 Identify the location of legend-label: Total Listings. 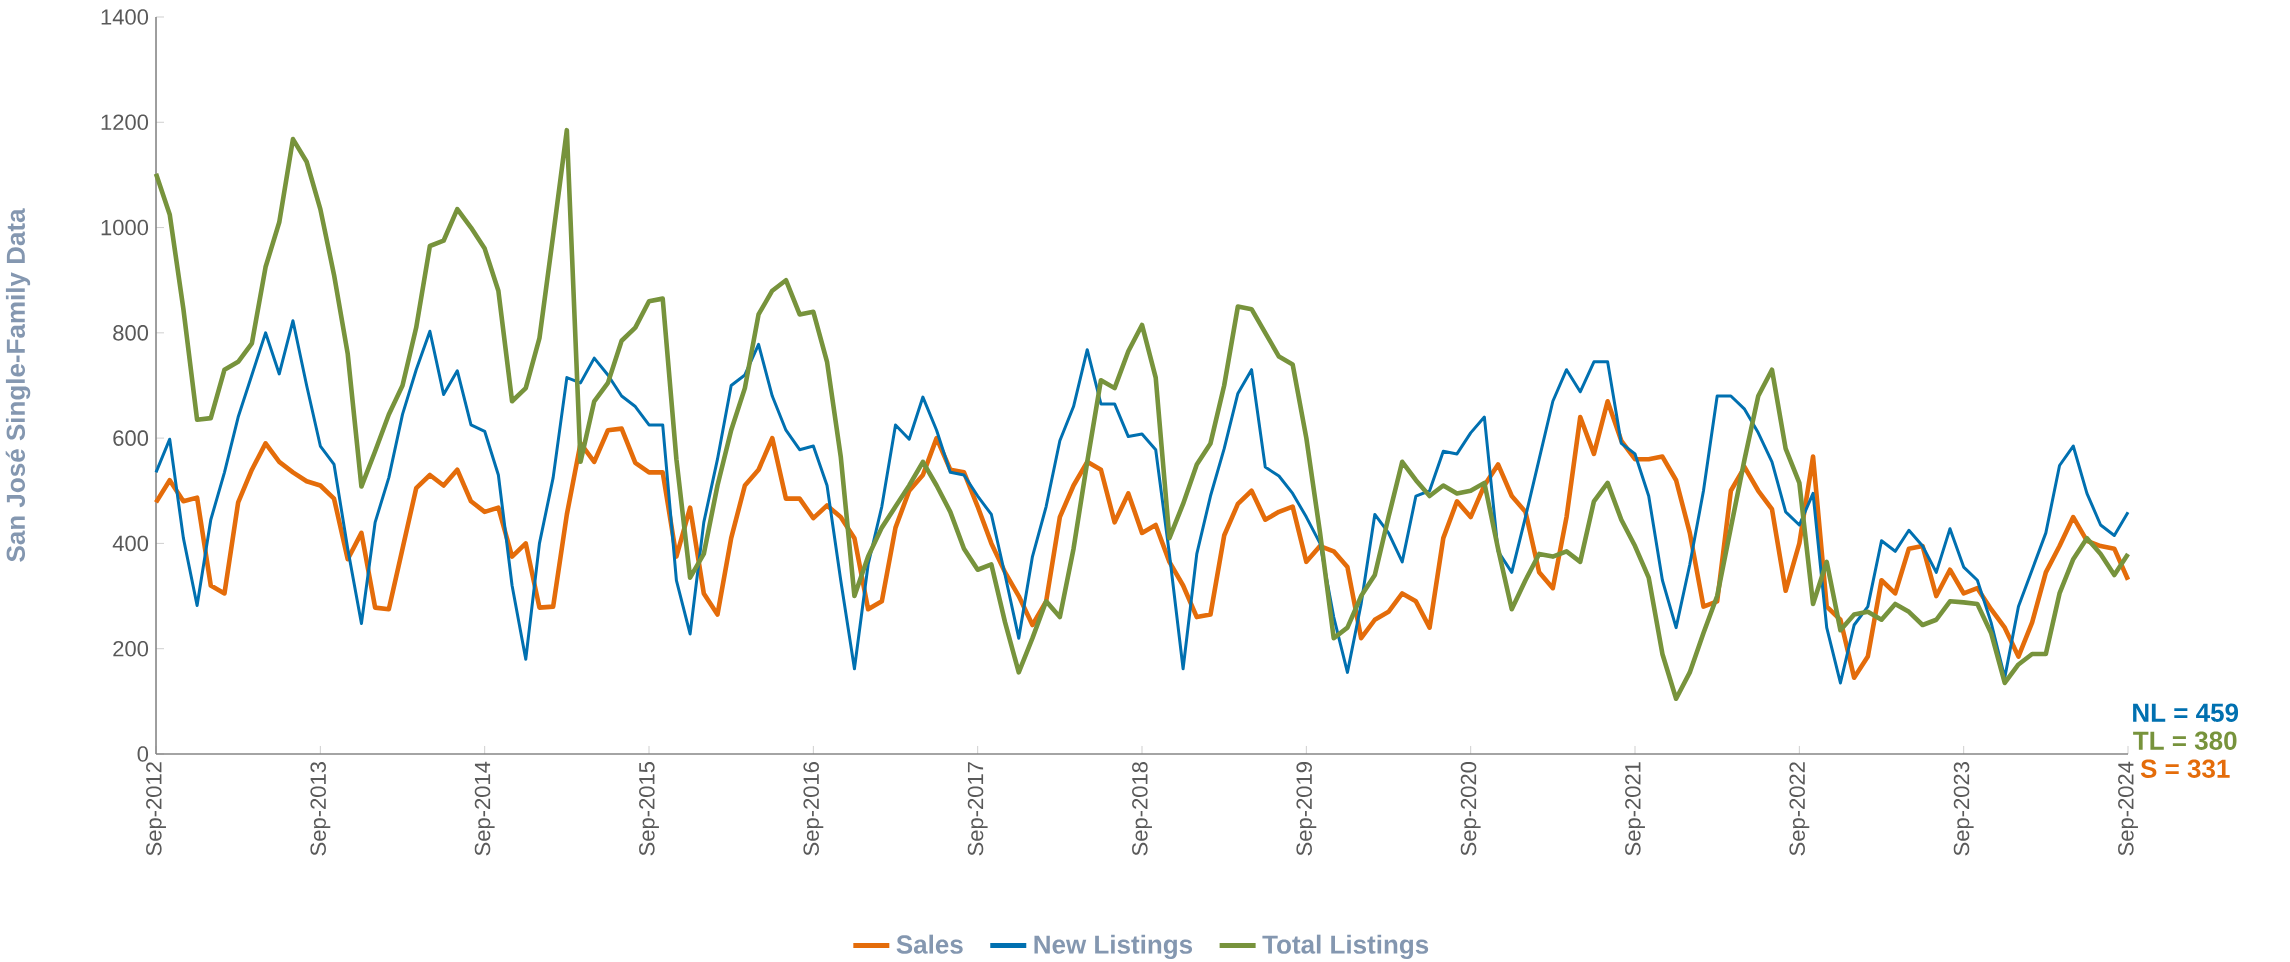
(1345, 947).